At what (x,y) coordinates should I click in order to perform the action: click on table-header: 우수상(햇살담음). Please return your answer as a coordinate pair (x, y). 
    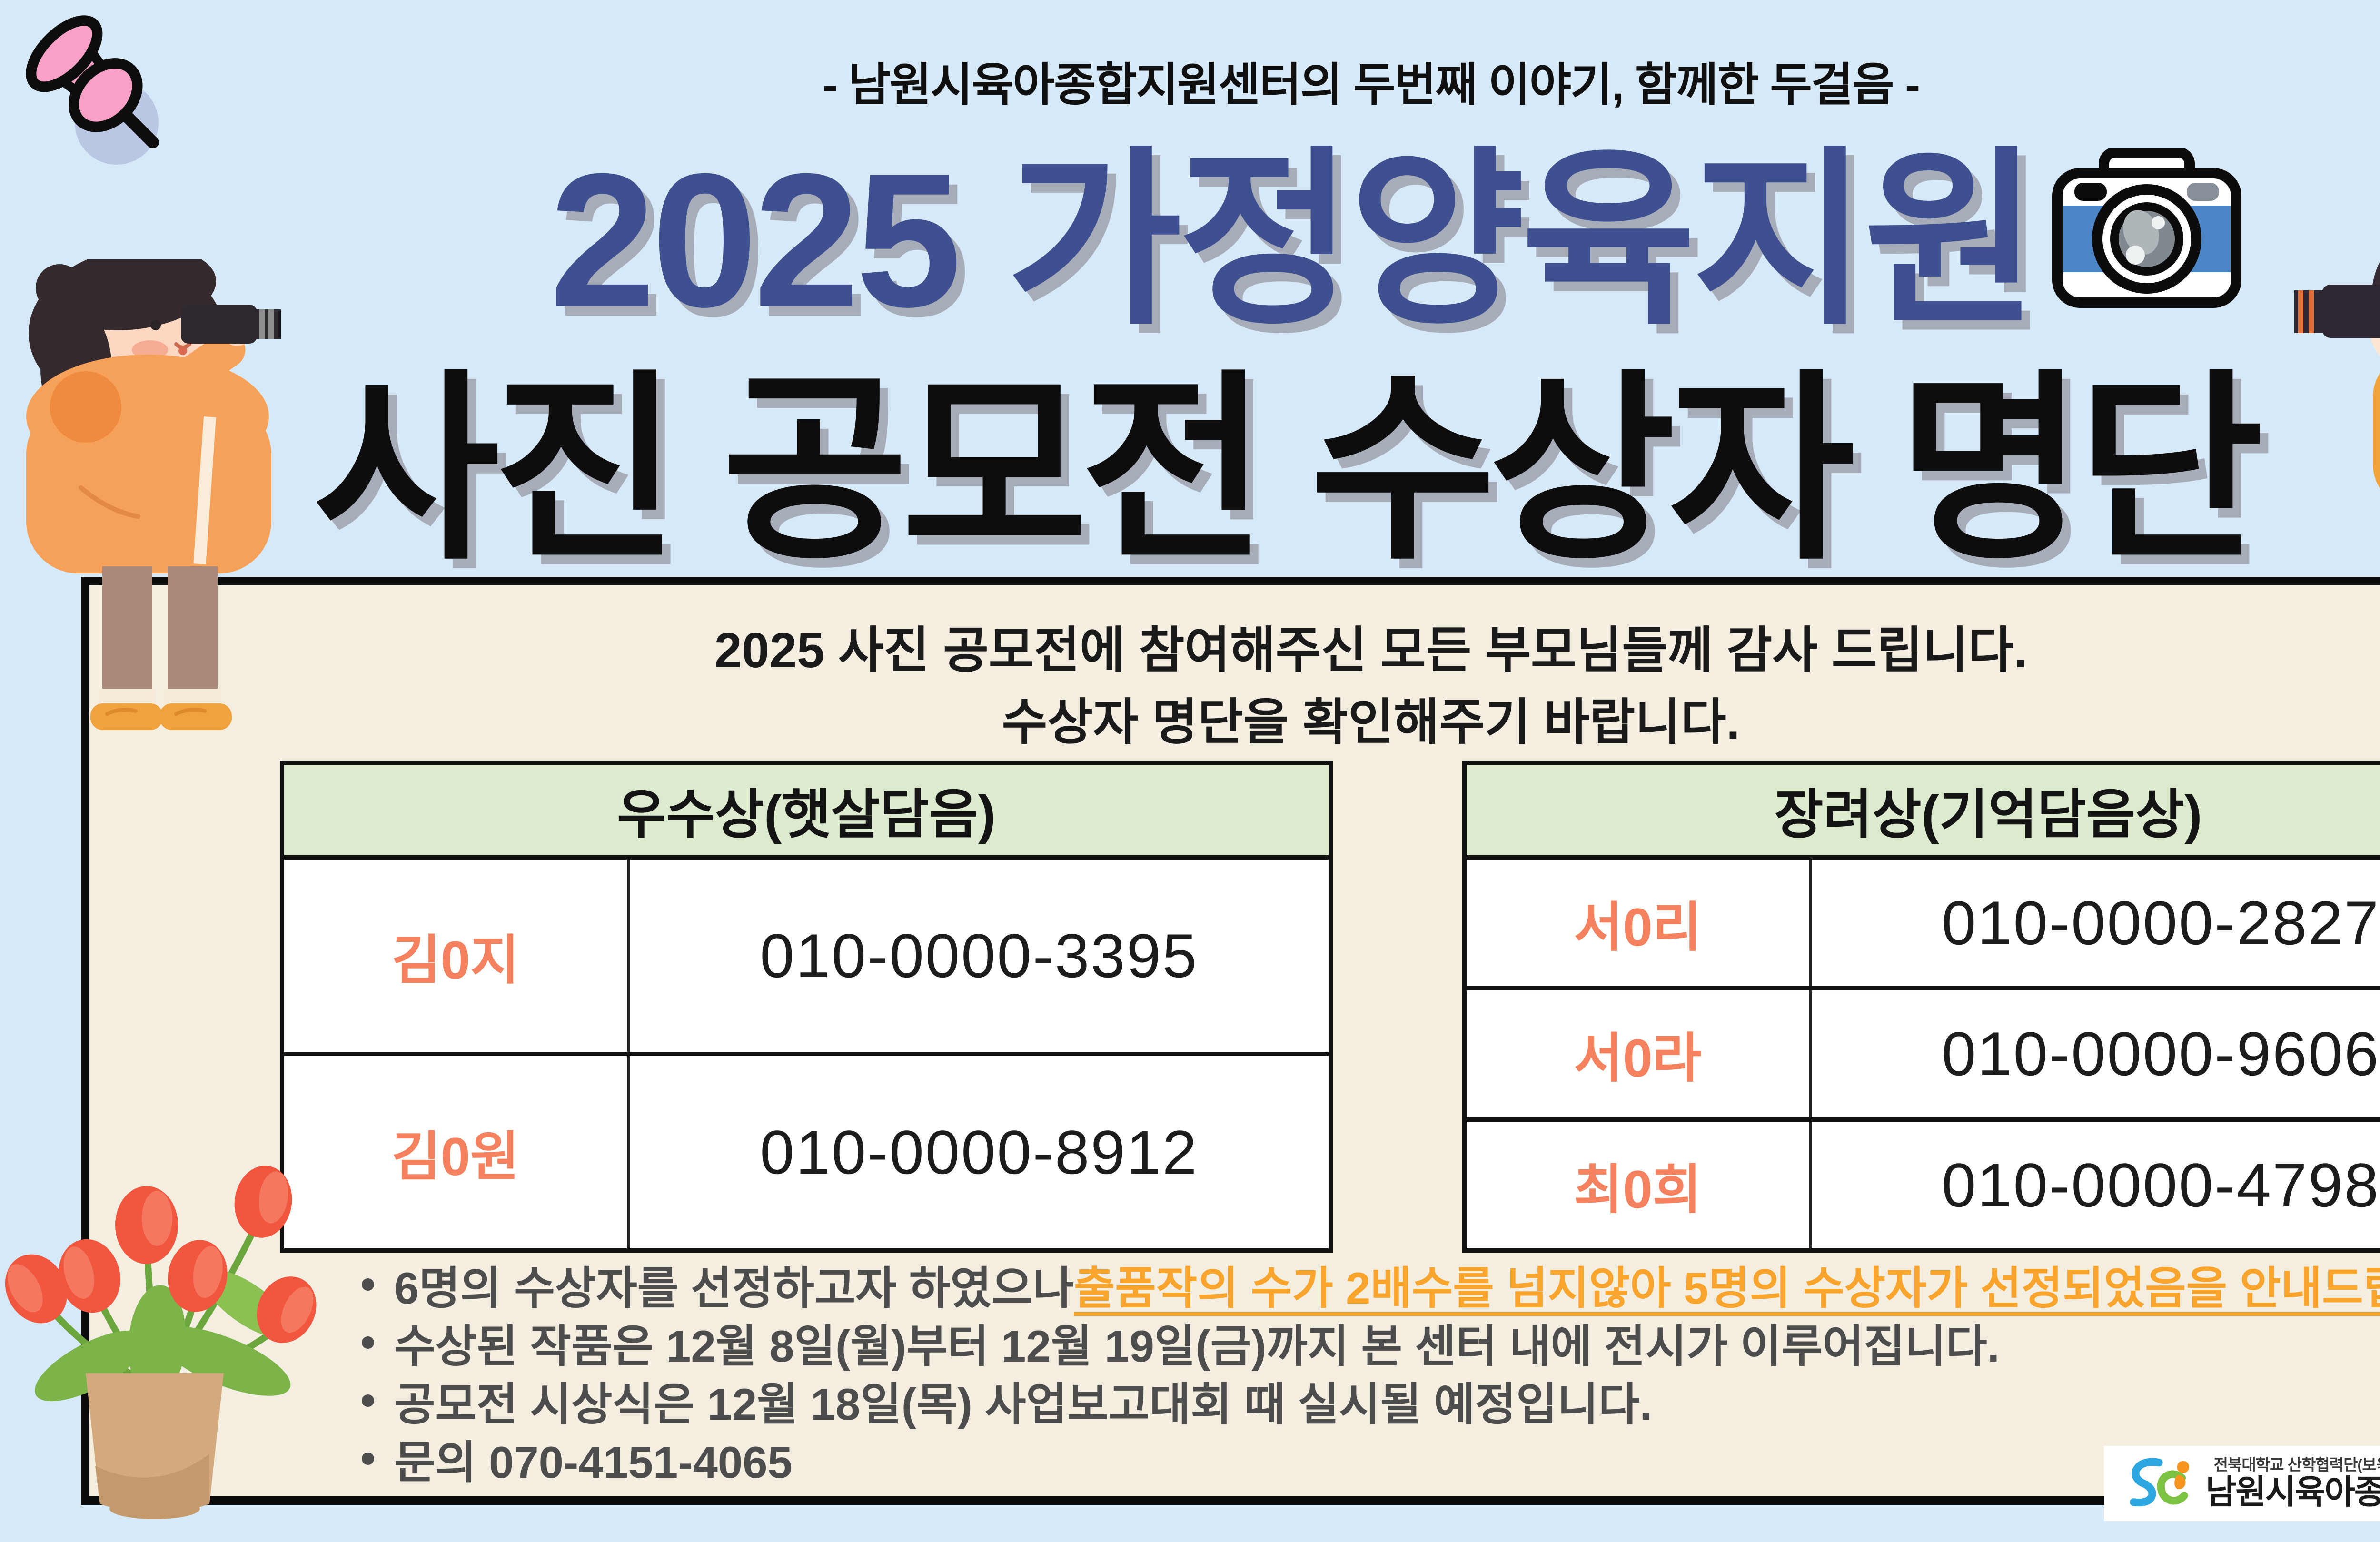
    Looking at the image, I should click on (806, 813).